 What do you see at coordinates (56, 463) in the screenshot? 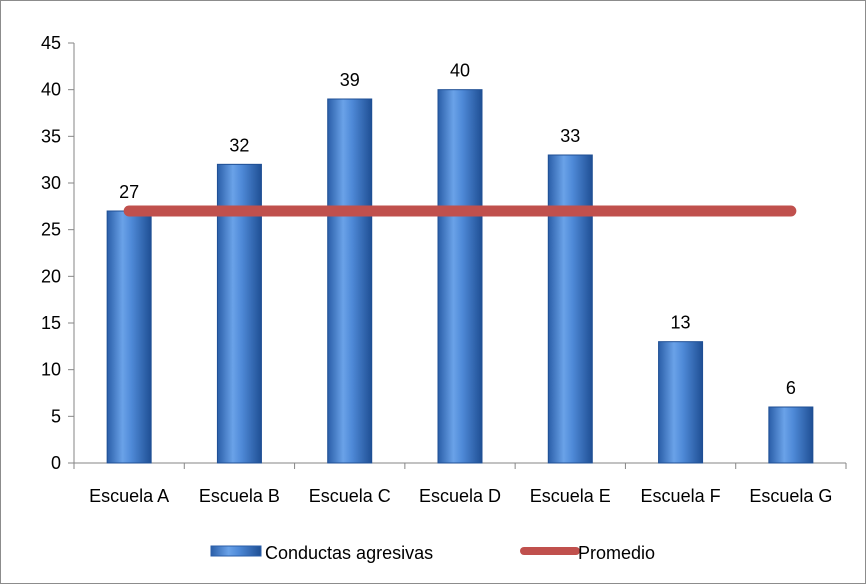
I see `y-tick-label: 0` at bounding box center [56, 463].